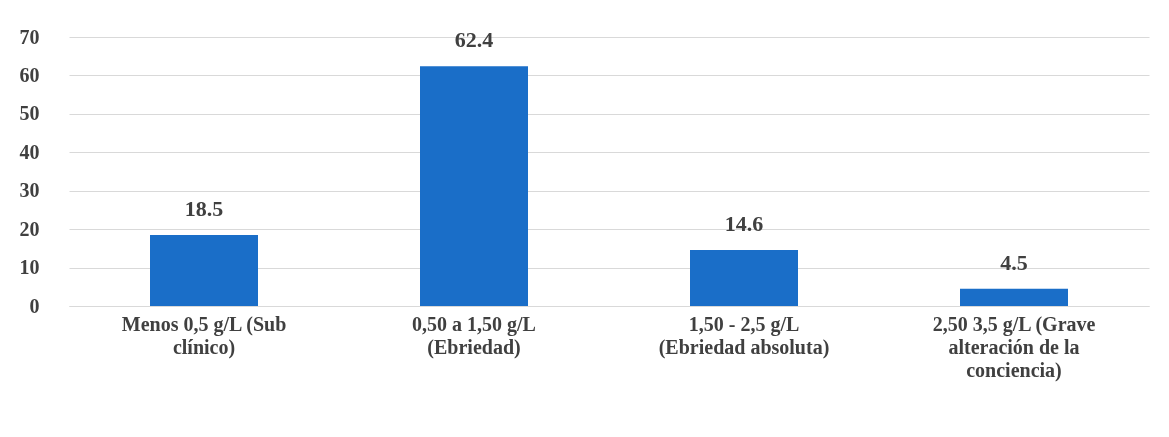 This screenshot has height=437, width=1169. Describe the element at coordinates (744, 335) in the screenshot. I see `x-tick-label: 1,50 - 2,5 g/L (Ebriedad absoluta)` at that location.